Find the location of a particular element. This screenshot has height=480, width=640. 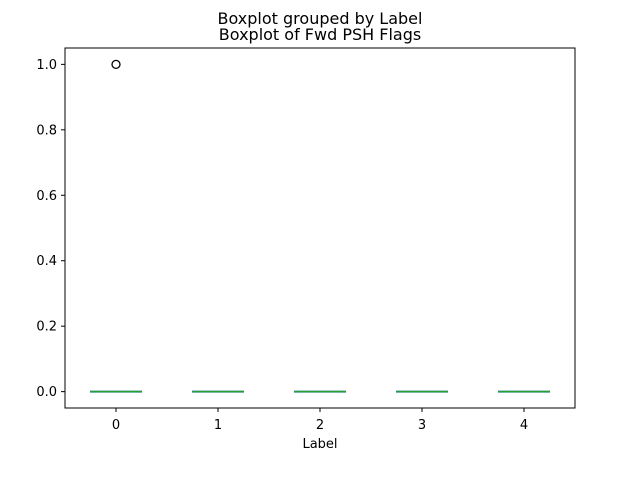

x-tick-label-3: 3 is located at coordinates (422, 425).